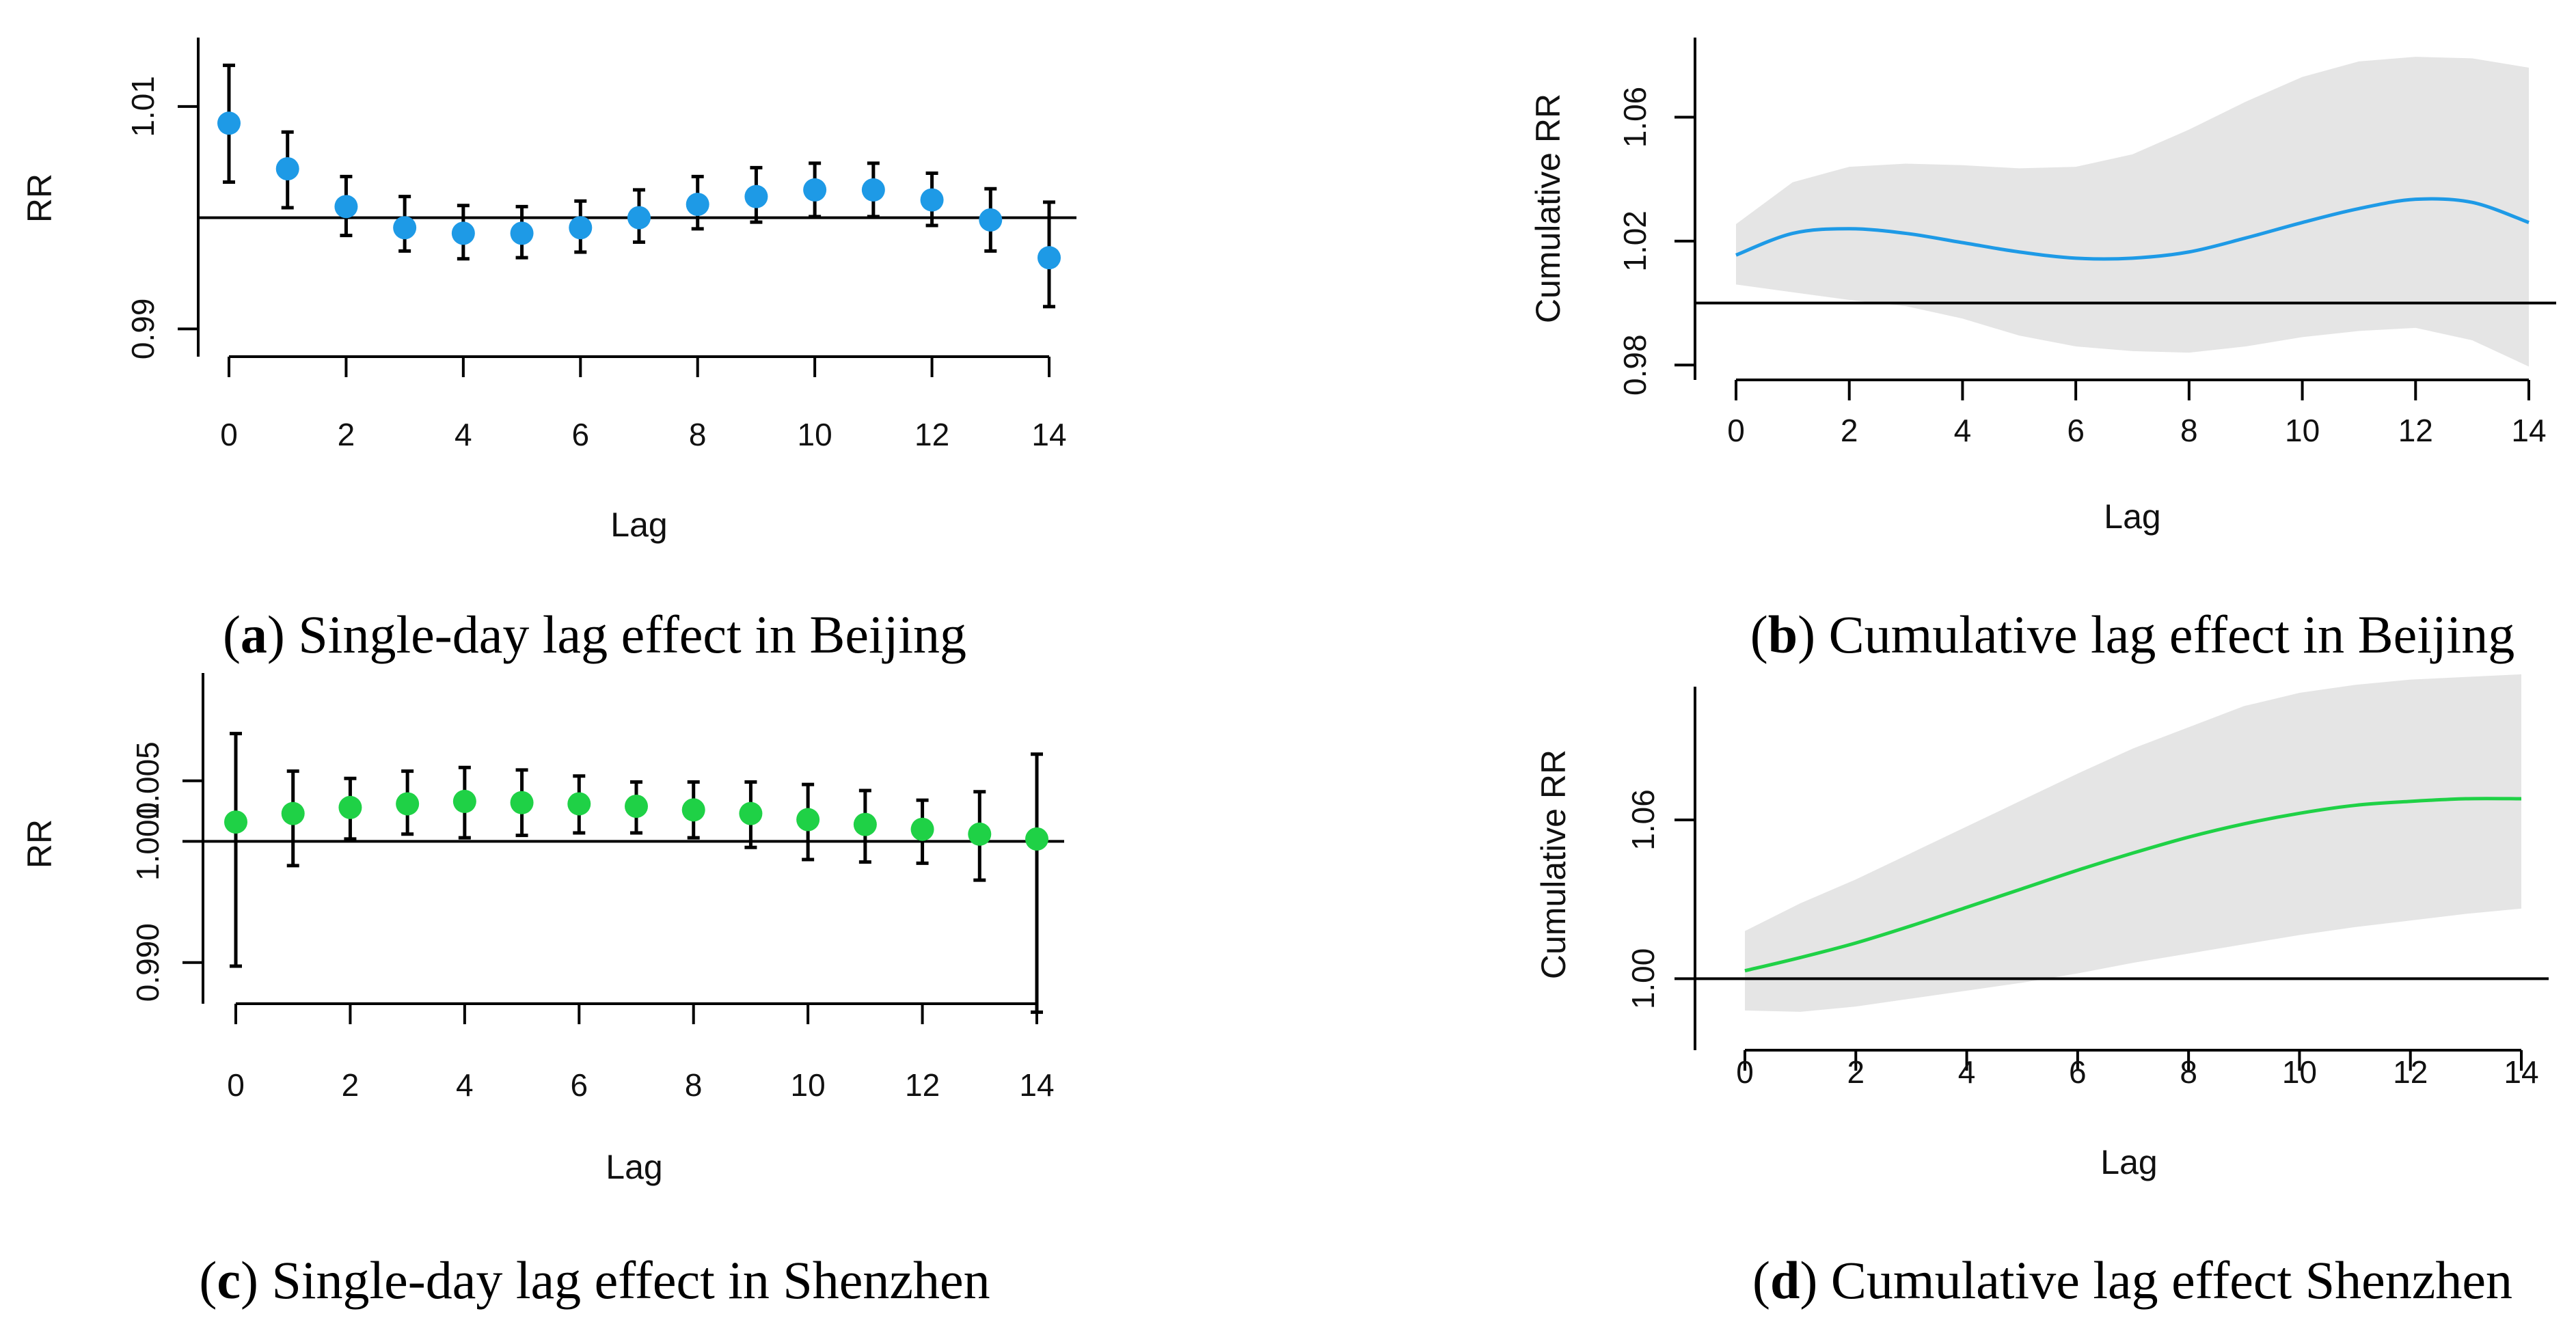 The width and height of the screenshot is (2576, 1331). I want to click on y-tick-label: 1.000, so click(147, 842).